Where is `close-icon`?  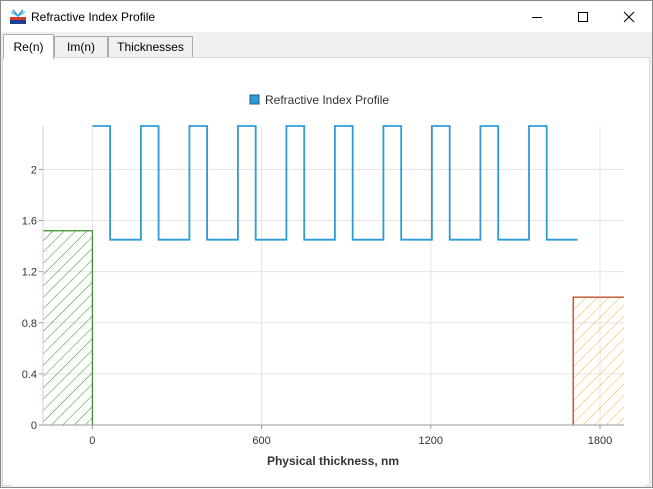
close-icon is located at coordinates (629, 16).